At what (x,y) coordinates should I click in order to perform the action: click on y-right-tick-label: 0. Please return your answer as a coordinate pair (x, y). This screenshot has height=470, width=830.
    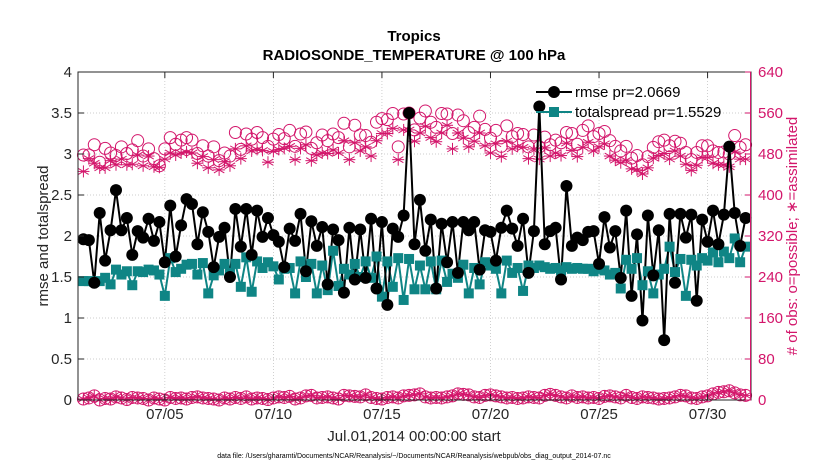
    Looking at the image, I should click on (762, 400).